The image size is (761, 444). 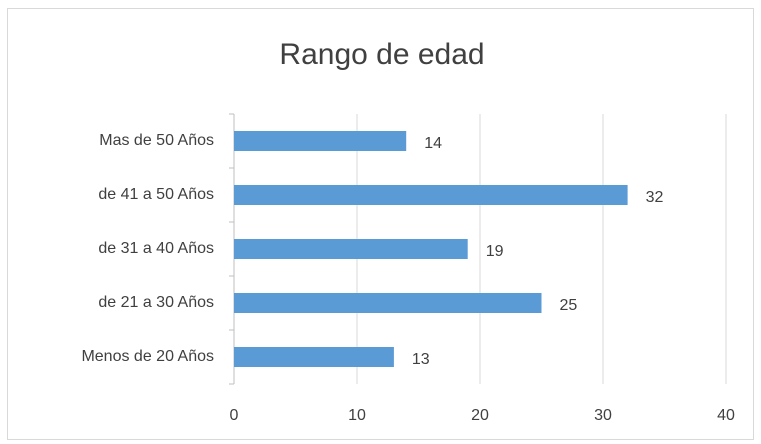 What do you see at coordinates (433, 143) in the screenshot?
I see `data-label: 14` at bounding box center [433, 143].